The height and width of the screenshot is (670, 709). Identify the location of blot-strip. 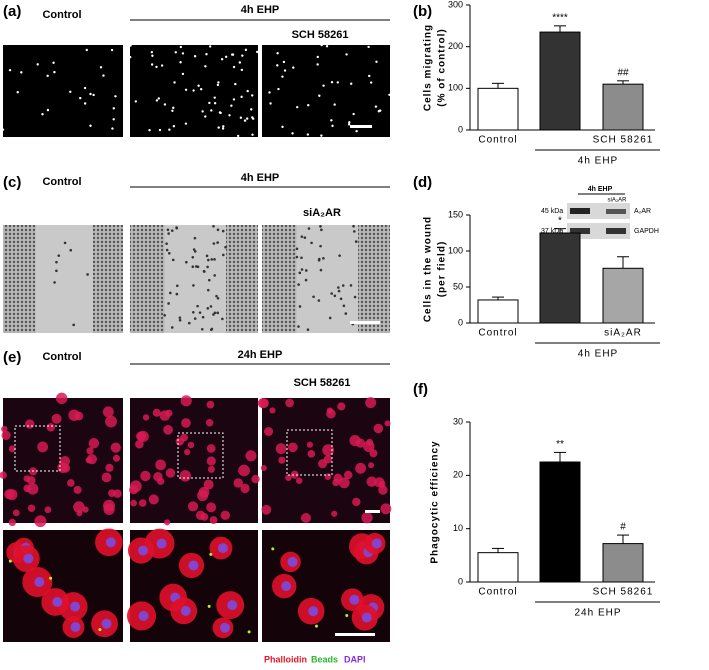
(598, 211).